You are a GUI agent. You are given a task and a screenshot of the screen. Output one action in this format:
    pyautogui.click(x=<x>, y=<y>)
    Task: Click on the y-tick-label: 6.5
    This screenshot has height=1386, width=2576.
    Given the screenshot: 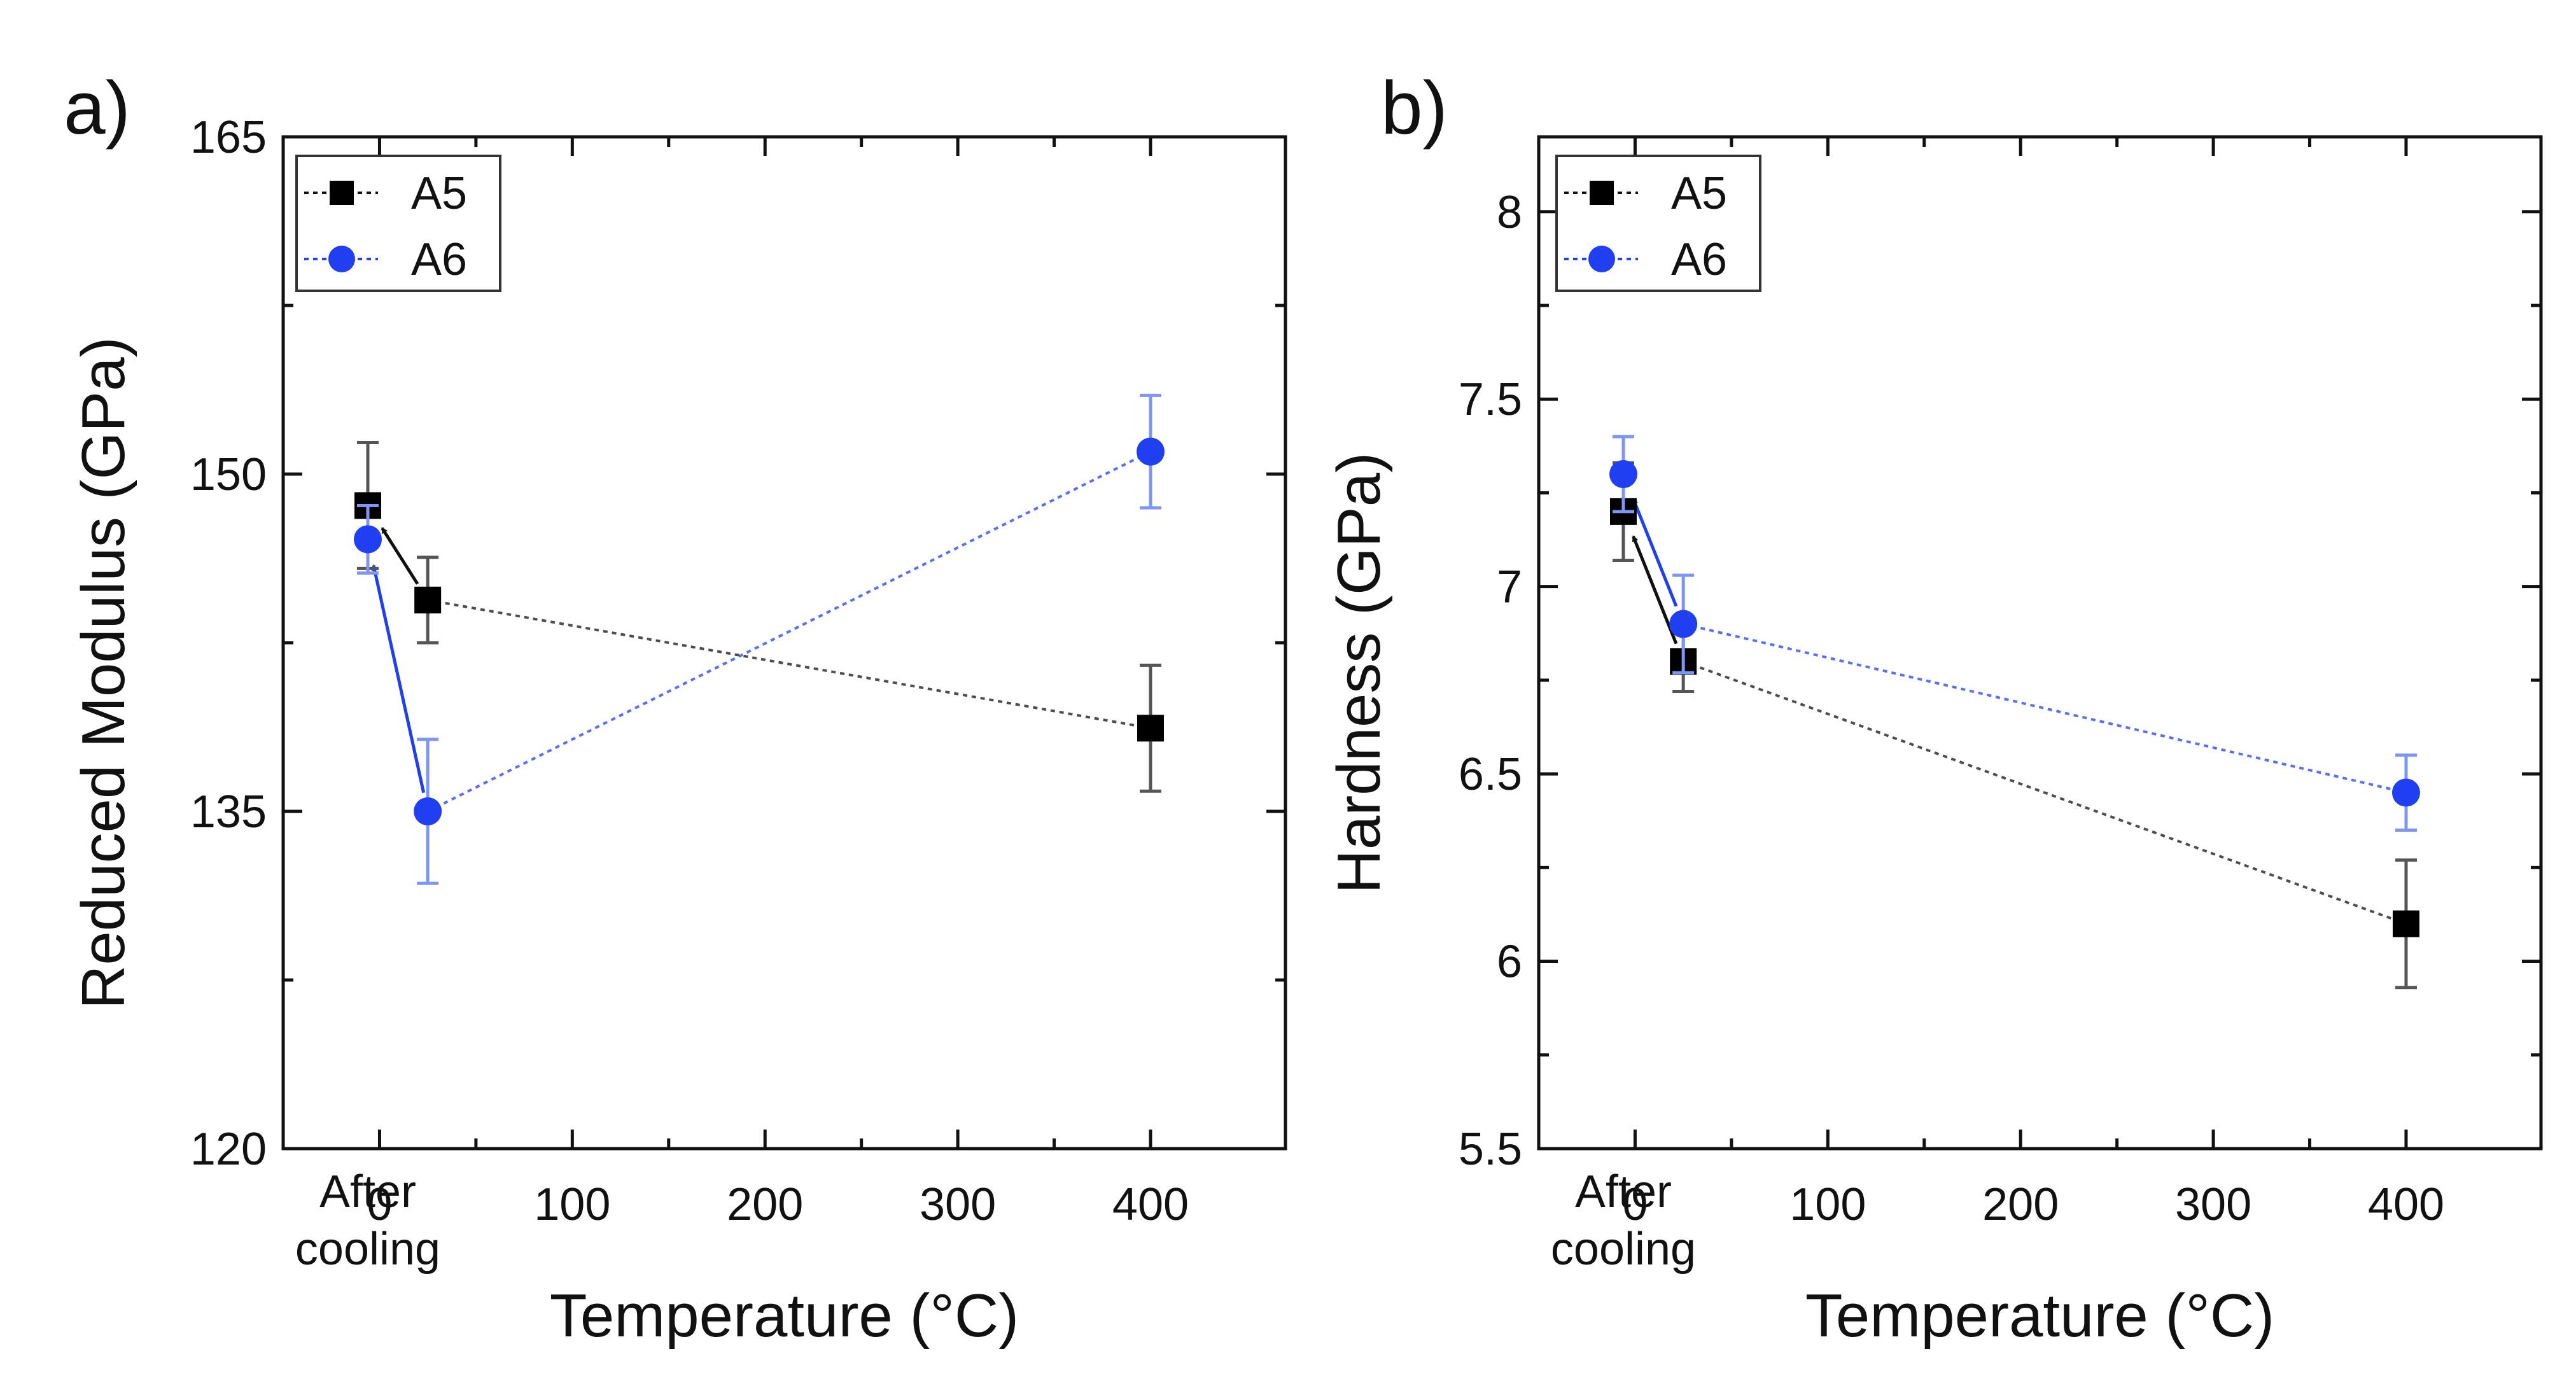 What is the action you would take?
    pyautogui.click(x=1490, y=774)
    